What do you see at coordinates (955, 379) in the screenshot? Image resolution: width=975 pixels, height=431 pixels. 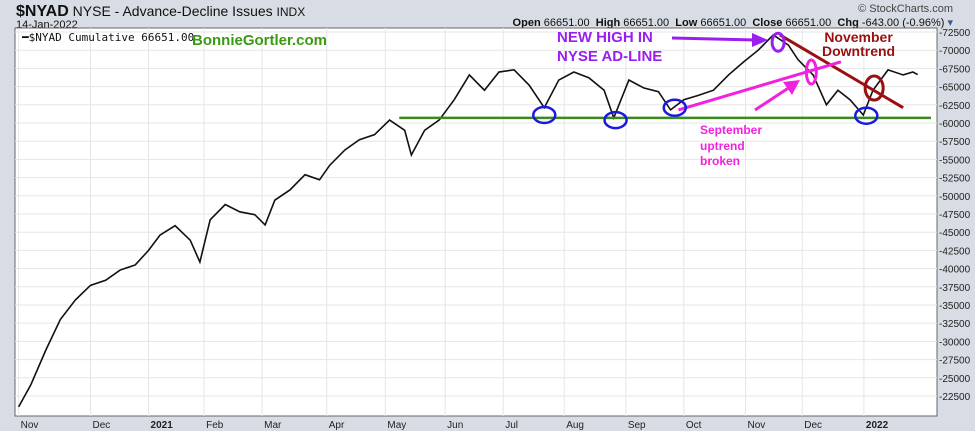 I see `y-tick-label: -25000` at bounding box center [955, 379].